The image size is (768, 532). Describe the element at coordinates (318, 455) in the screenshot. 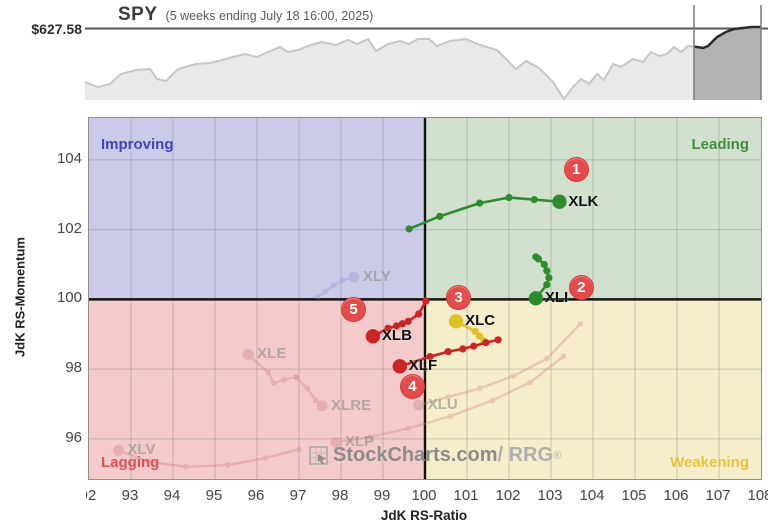

I see `stockcharts-logo-icon` at that location.